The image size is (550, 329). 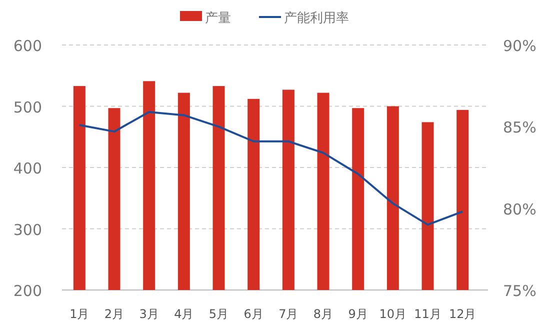 I want to click on y-tick-label: 400, so click(x=27, y=169).